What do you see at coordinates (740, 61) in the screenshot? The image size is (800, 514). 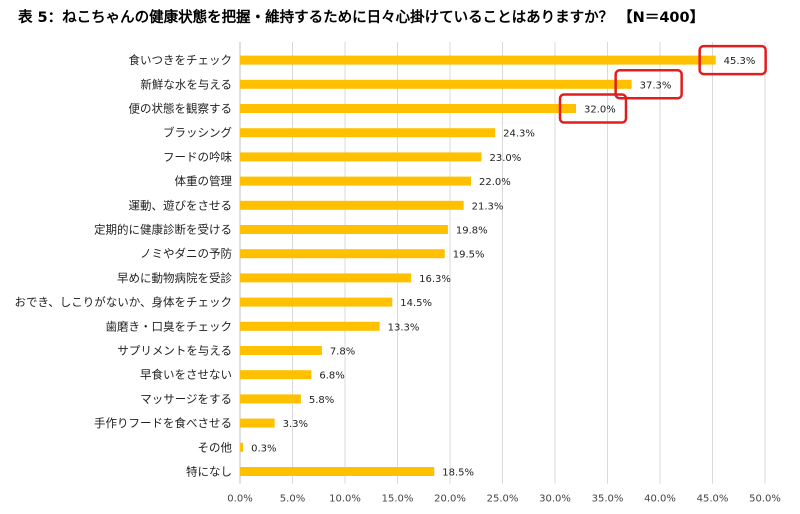 I see `data-label: 45.3%` at bounding box center [740, 61].